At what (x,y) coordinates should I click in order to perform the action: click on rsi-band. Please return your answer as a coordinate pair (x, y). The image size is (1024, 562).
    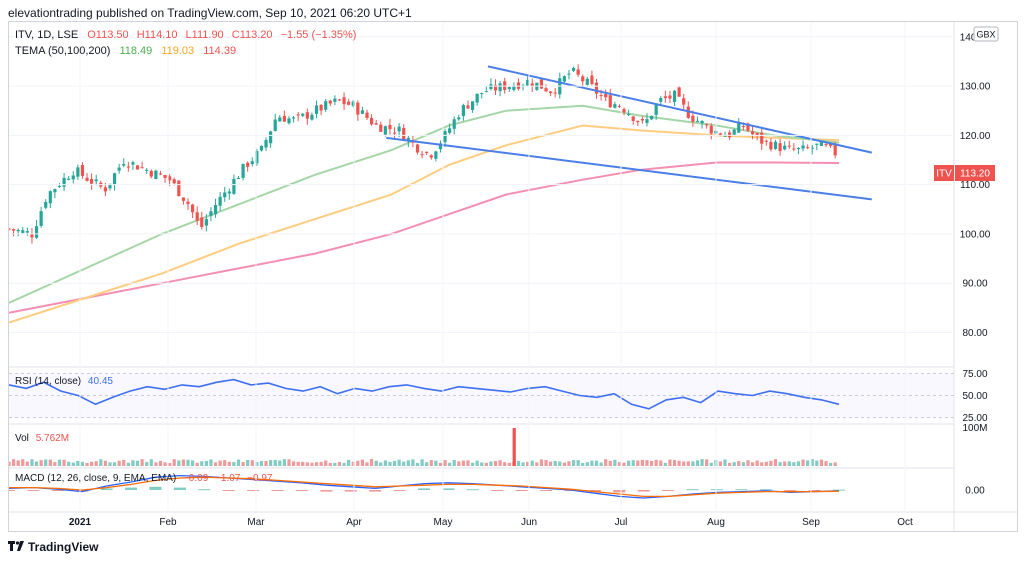
    Looking at the image, I should click on (481, 395).